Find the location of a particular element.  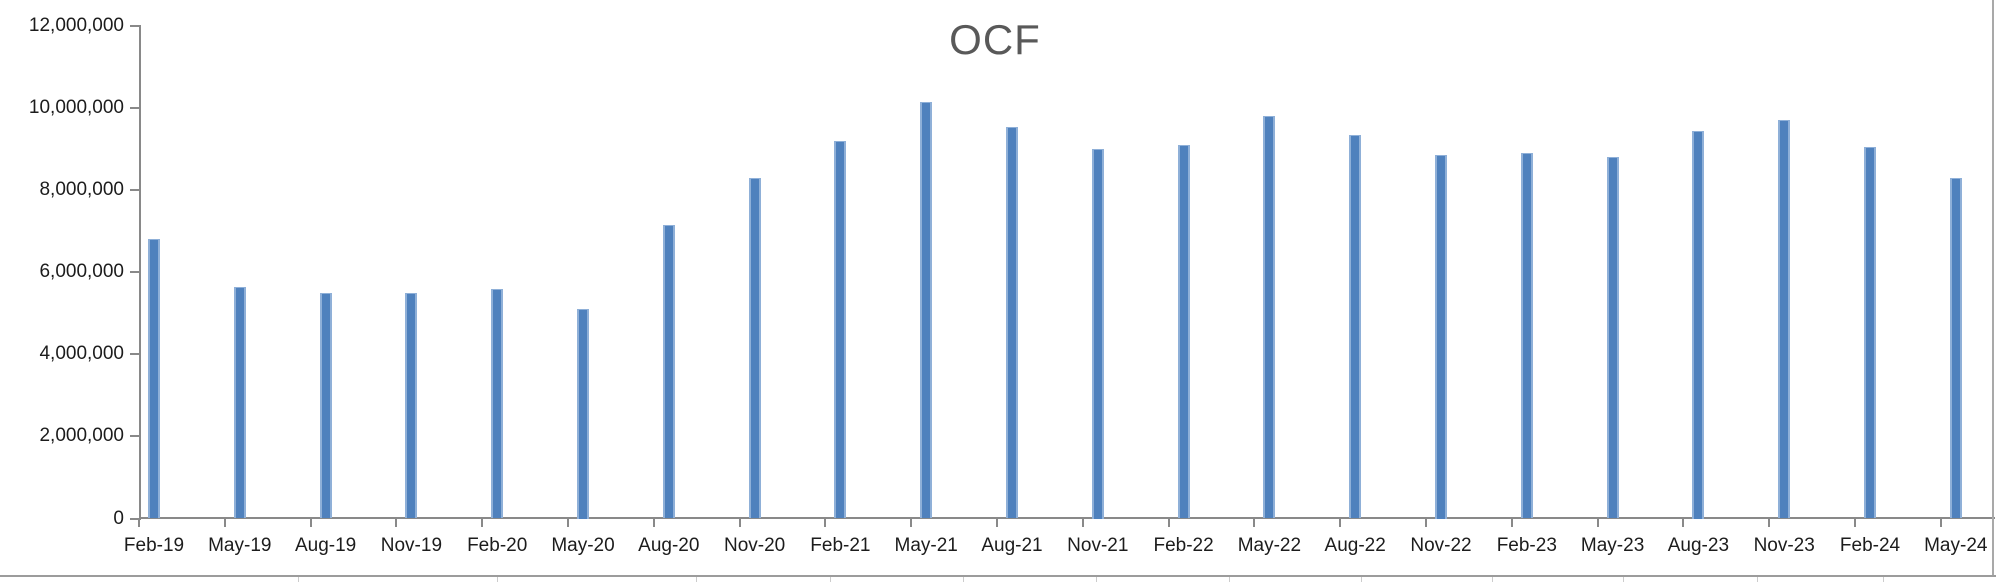

x-axis-tick-label: May-21 is located at coordinates (926, 545).